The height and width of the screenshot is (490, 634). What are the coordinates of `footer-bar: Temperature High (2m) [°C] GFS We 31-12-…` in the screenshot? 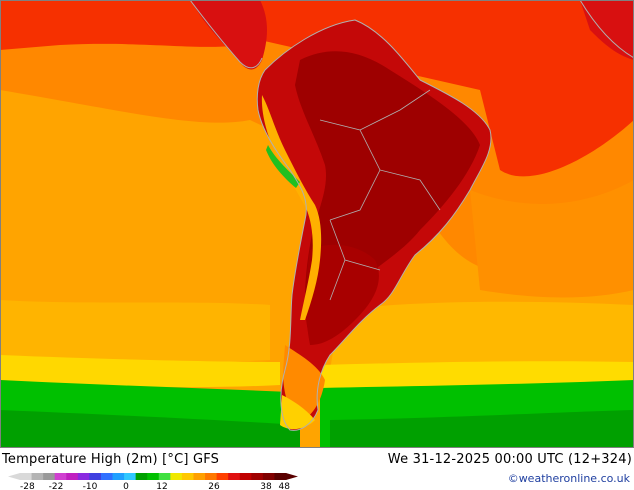 It's located at (317, 469).